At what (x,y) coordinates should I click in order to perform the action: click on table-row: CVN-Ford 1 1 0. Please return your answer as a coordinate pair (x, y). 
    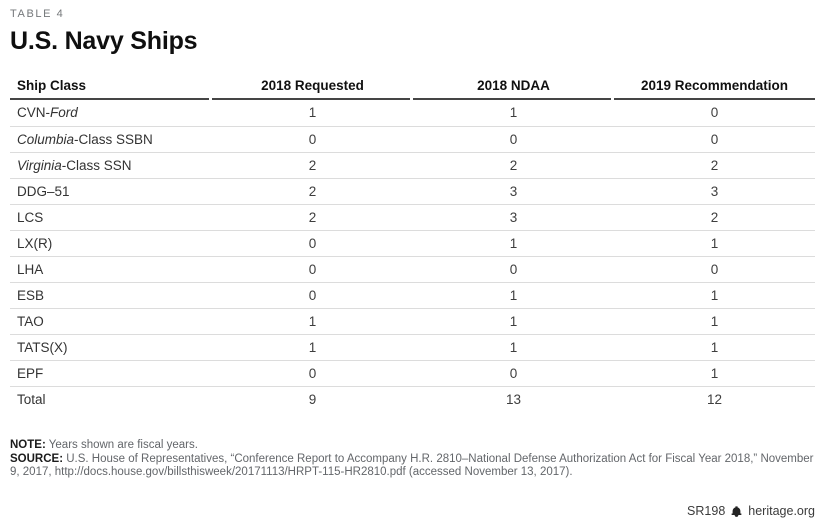
    Looking at the image, I should click on (412, 113).